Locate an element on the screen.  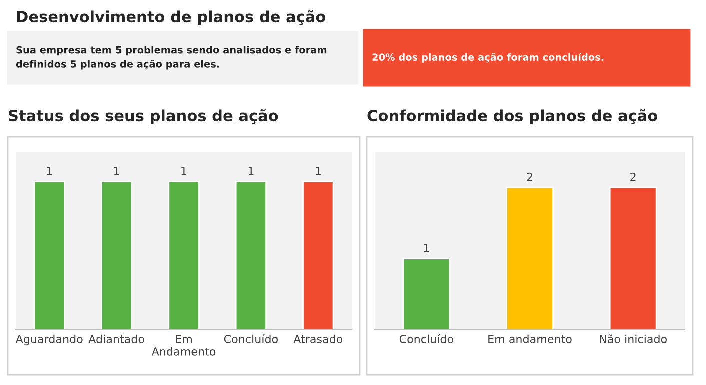
text: 20% dos planos de ação foram concluídos. is located at coordinates (488, 58).